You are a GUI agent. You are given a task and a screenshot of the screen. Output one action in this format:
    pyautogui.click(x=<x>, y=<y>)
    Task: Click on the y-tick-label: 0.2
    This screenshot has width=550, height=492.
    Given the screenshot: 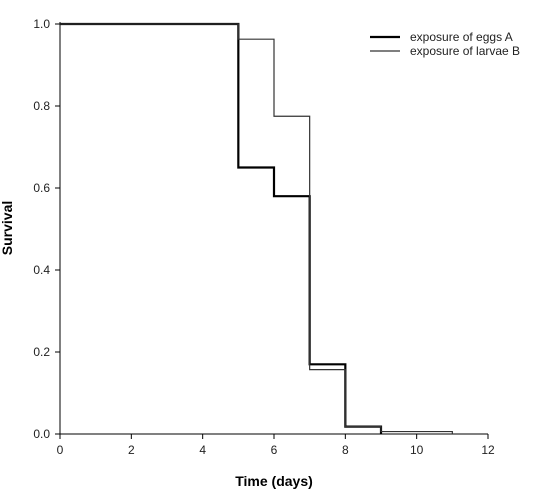 What is the action you would take?
    pyautogui.click(x=41, y=352)
    